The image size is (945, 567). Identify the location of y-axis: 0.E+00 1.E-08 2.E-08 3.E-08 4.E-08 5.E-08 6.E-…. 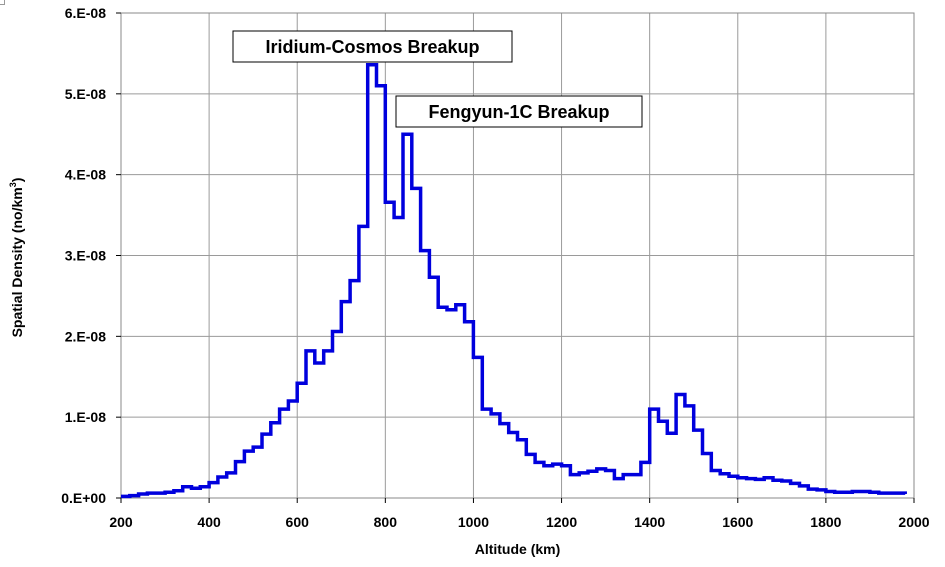
(91, 255).